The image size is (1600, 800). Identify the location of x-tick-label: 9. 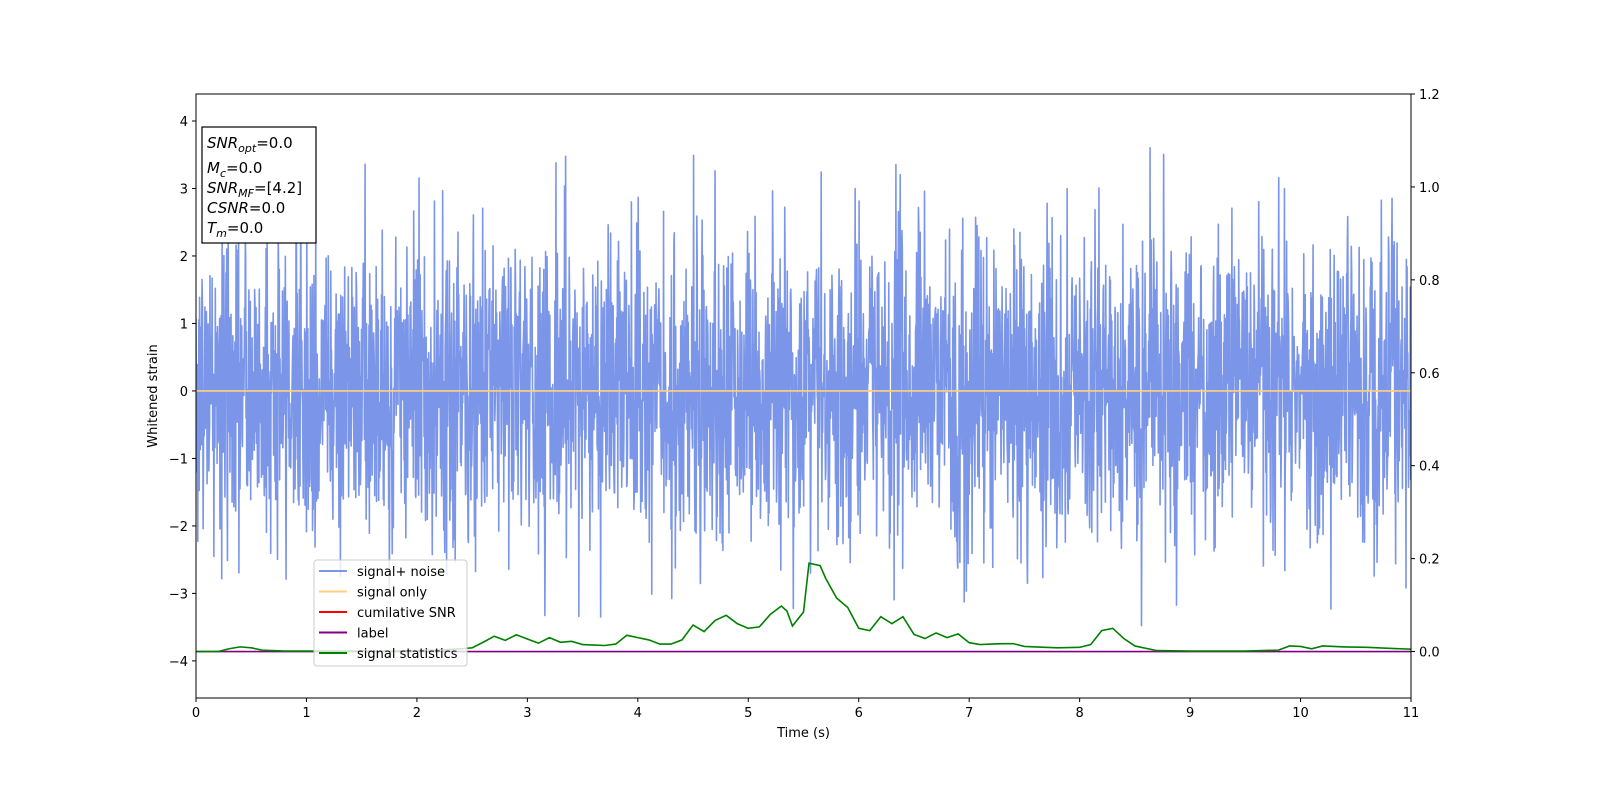
(1190, 713).